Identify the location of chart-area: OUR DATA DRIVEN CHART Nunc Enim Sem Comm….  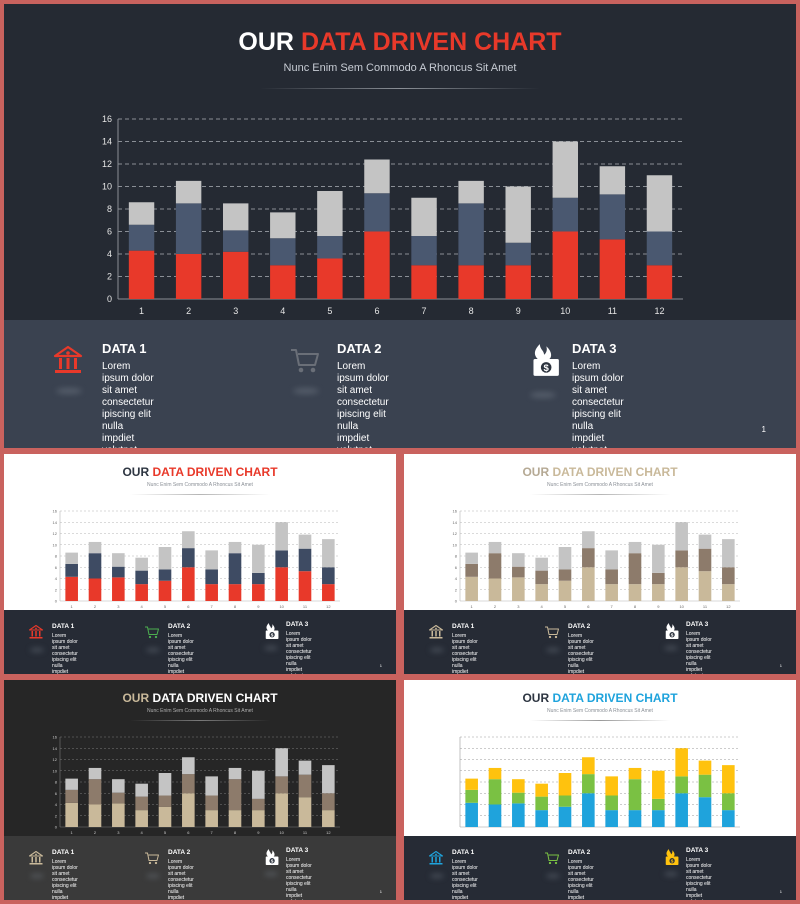
(200, 758).